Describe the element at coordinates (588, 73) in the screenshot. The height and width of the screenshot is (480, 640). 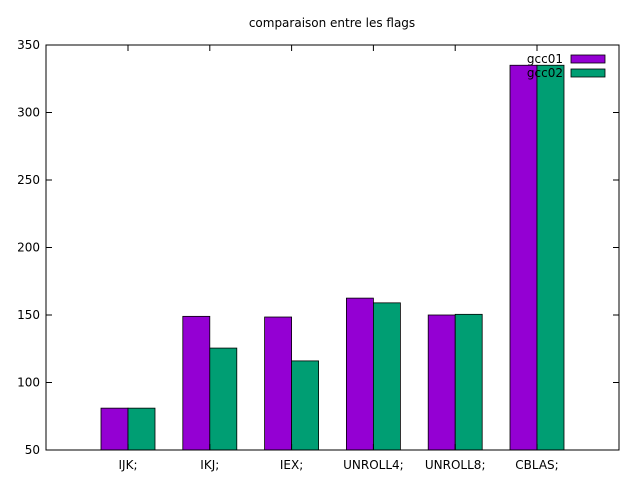
I see `legend-swatch-gcc02` at that location.